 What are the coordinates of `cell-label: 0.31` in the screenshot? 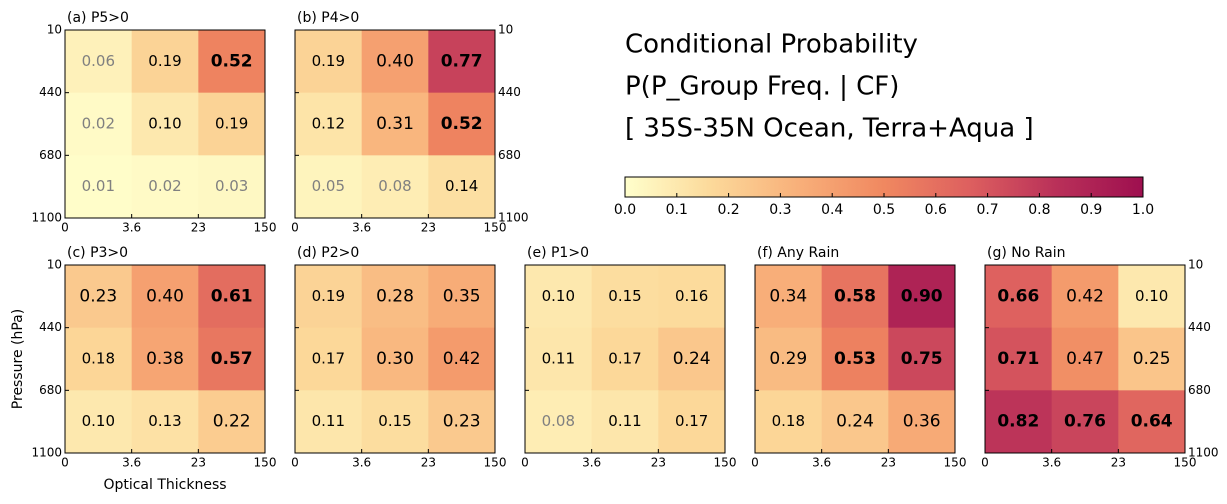 It's located at (395, 124).